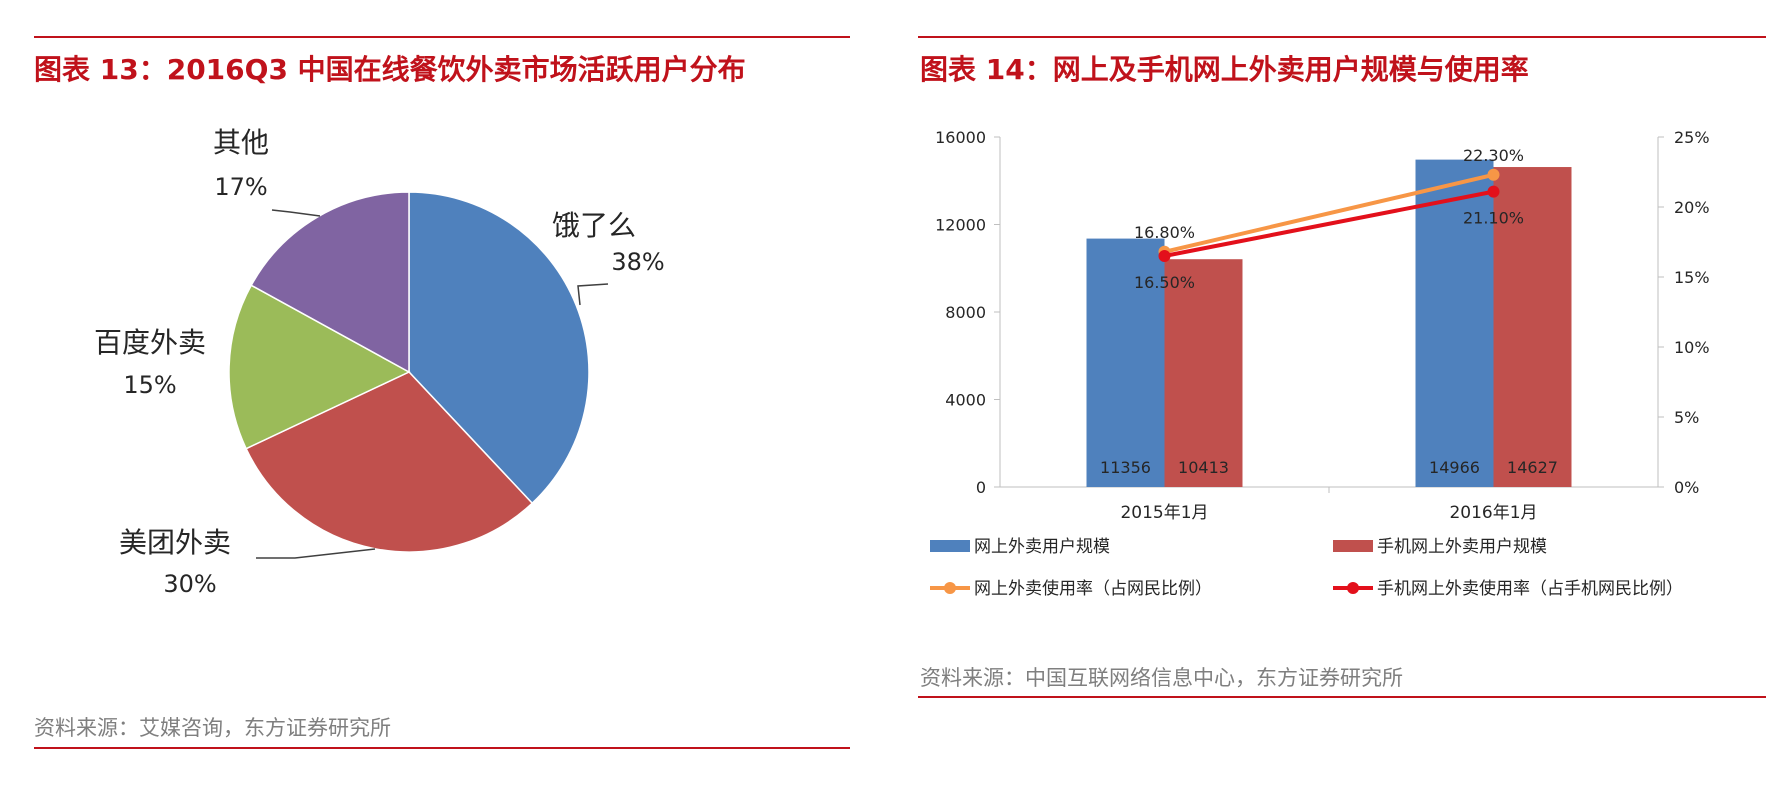 The image size is (1766, 786). I want to click on line-value-label: 22.30%, so click(1493, 155).